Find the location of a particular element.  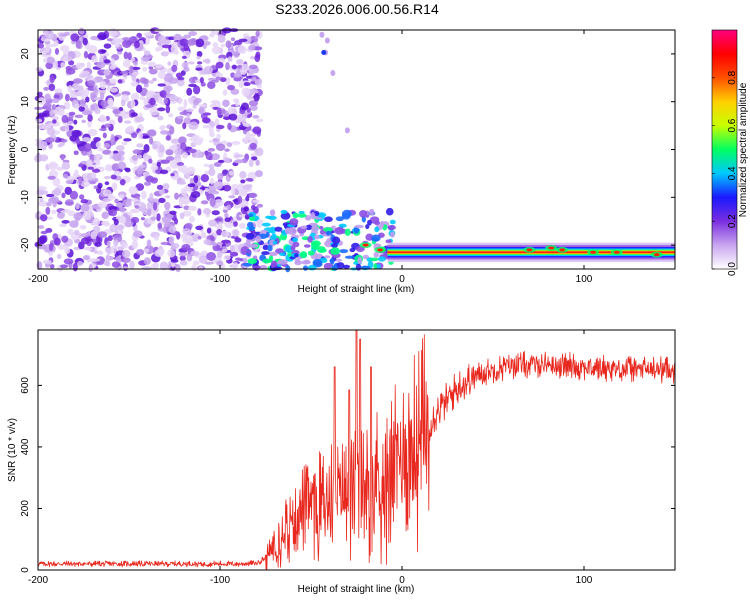

colorbar-label: Normalized spectral amplitude is located at coordinates (743, 149).